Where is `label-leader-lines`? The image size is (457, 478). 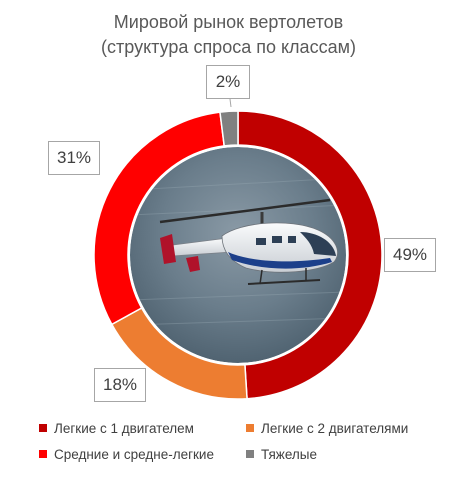 label-leader-lines is located at coordinates (230, 103).